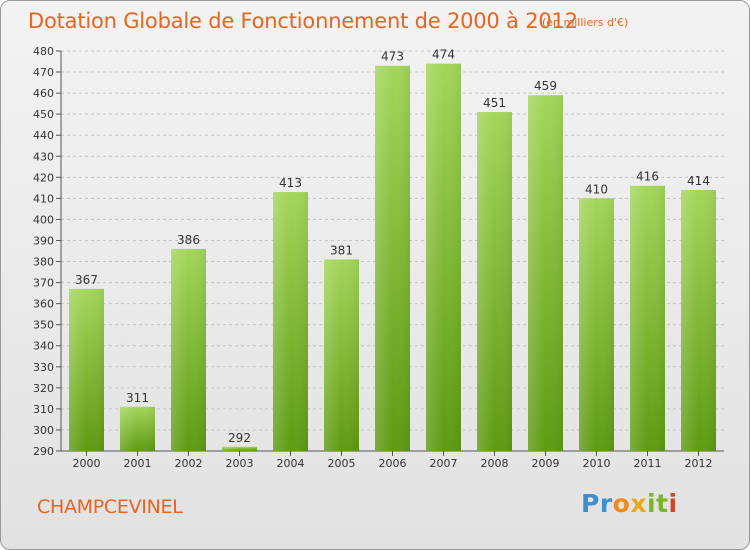 This screenshot has width=750, height=550. Describe the element at coordinates (545, 86) in the screenshot. I see `value-label: 459` at that location.